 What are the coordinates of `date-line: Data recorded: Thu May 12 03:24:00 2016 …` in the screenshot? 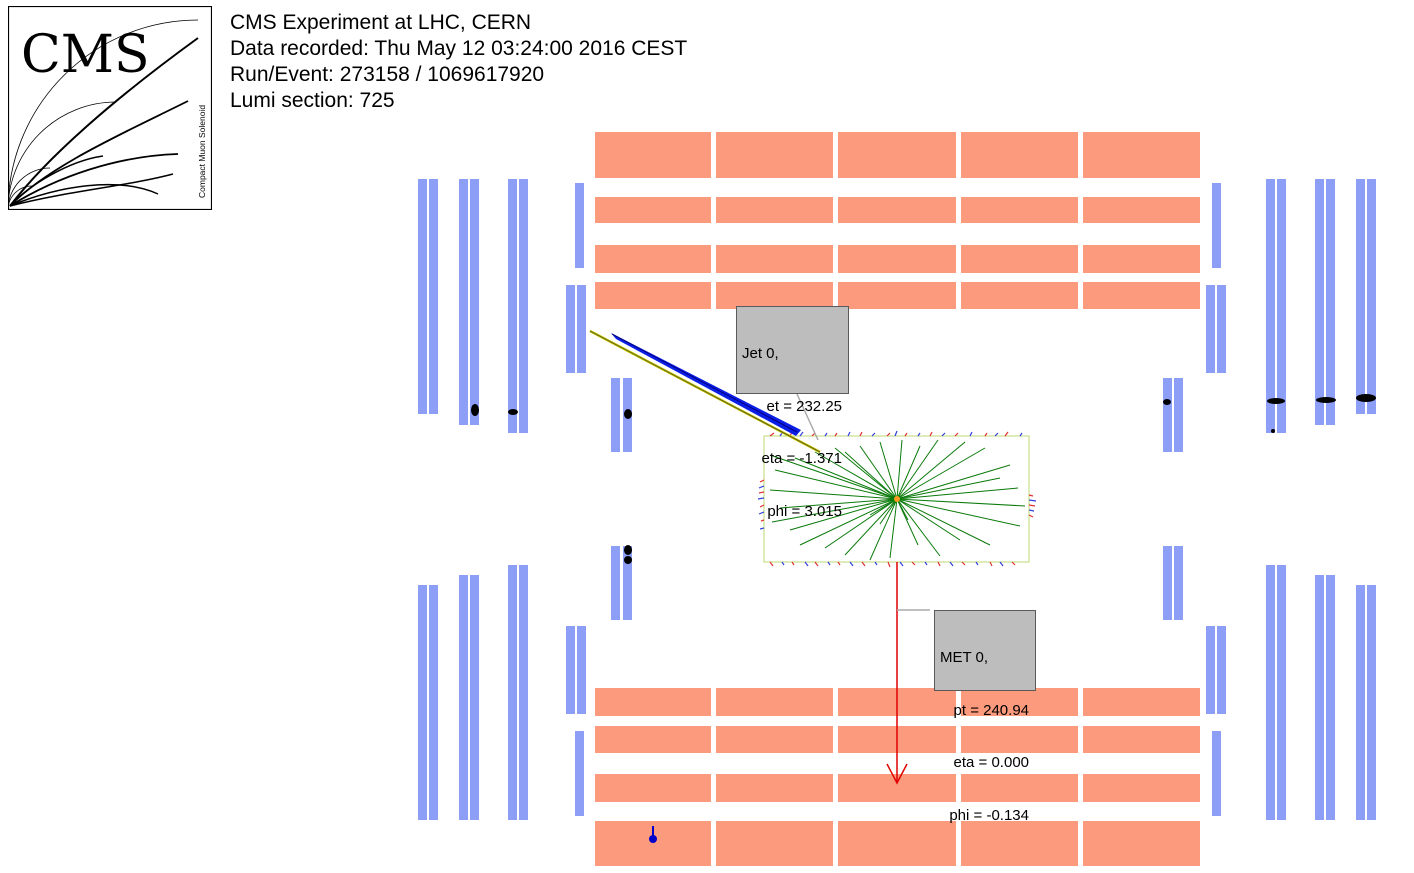 It's located at (459, 48).